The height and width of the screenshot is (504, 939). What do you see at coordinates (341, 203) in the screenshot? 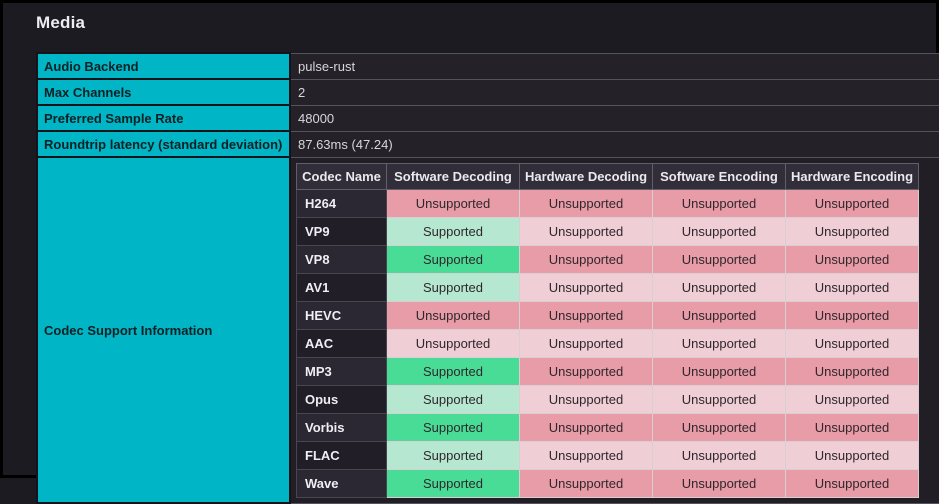
I see `codec-name-cell: H264` at bounding box center [341, 203].